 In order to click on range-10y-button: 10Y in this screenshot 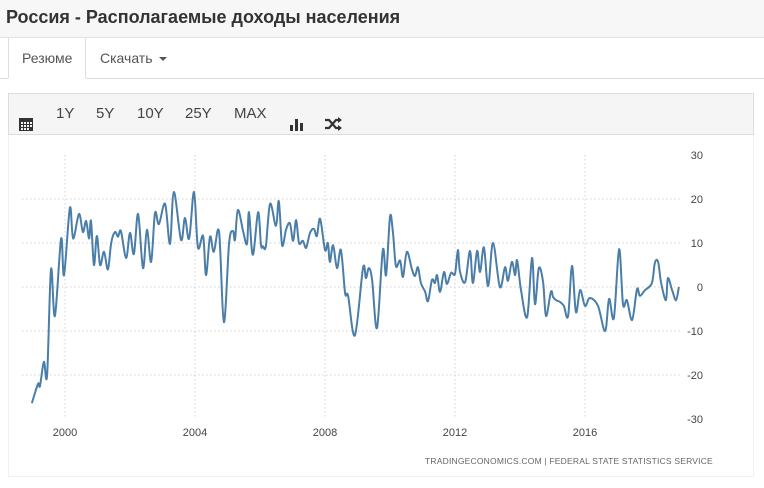, I will do `click(150, 113)`.